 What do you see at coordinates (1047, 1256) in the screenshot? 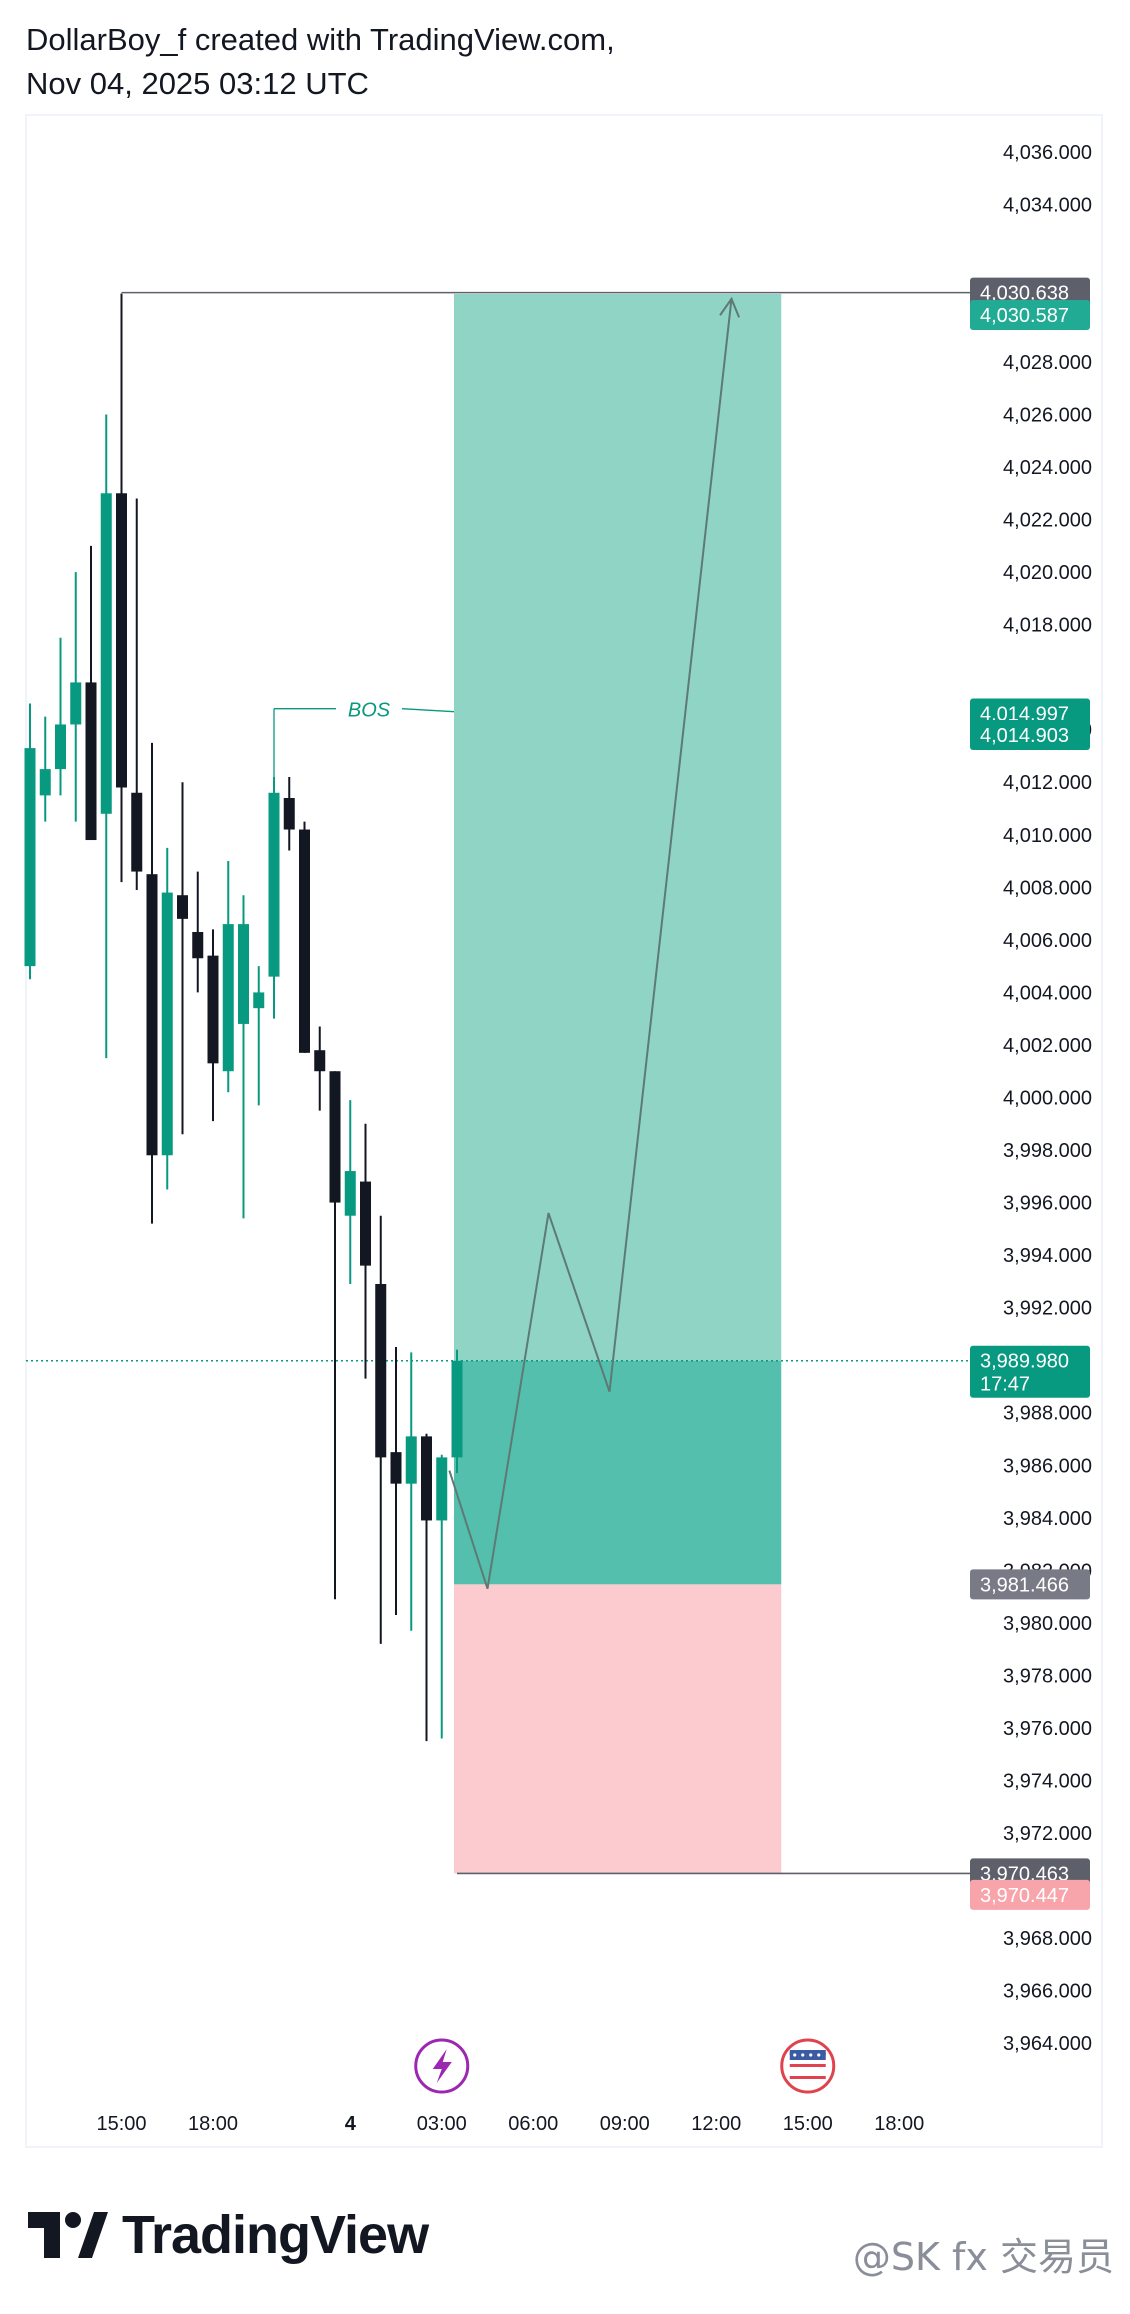
I see `price-tick-label: 3,994.000` at bounding box center [1047, 1256].